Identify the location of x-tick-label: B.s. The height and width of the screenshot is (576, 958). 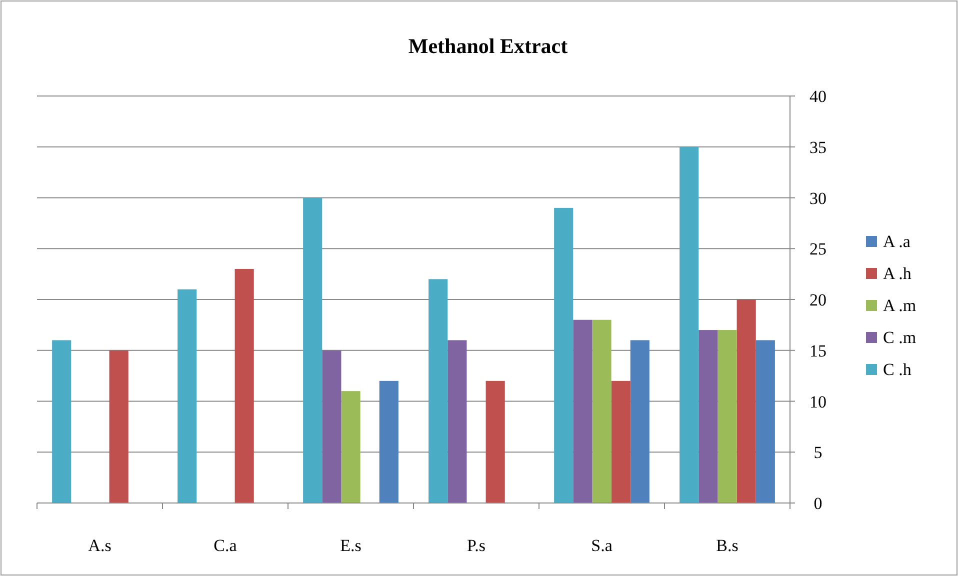
(727, 545).